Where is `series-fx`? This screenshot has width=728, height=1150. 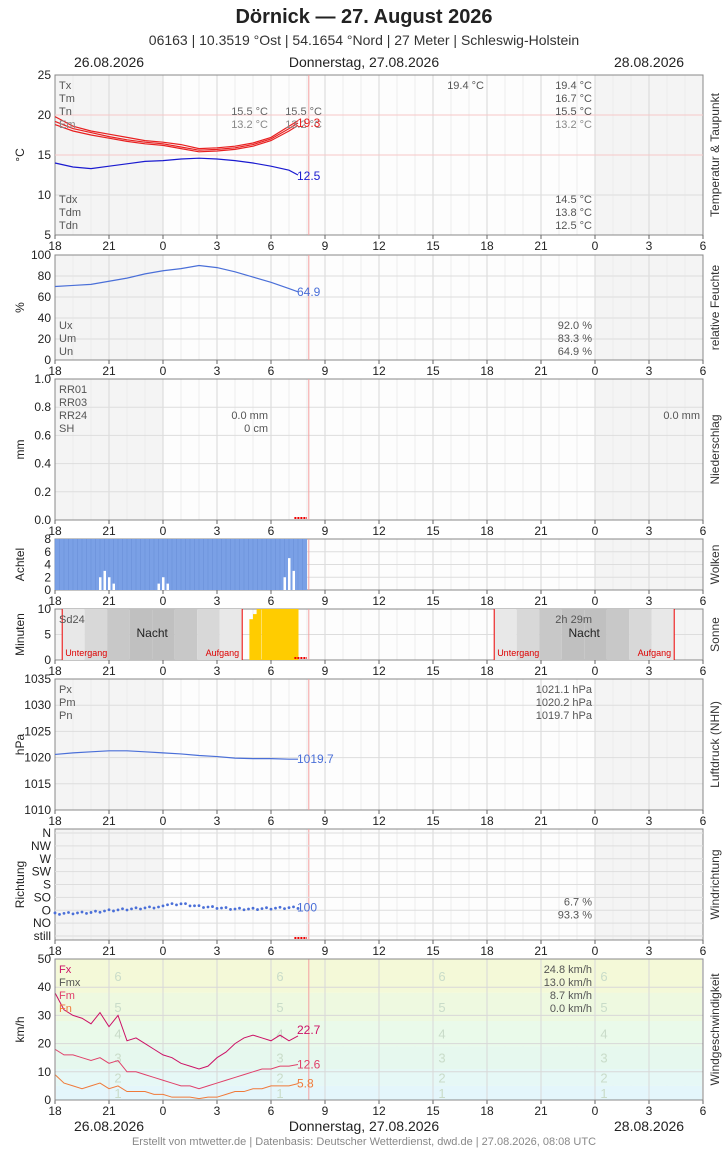
series-fx is located at coordinates (176, 1031).